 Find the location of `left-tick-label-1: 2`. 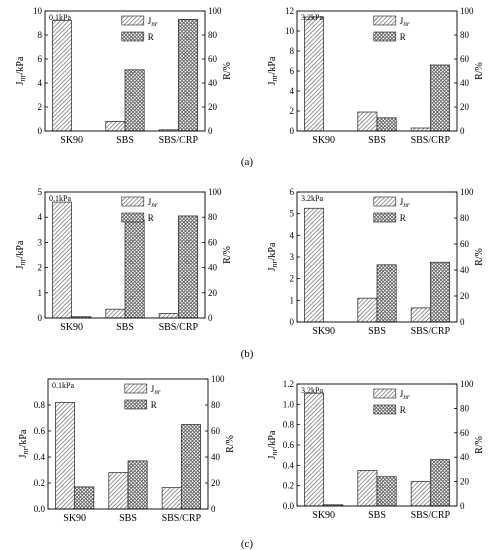

left-tick-label-1: 2 is located at coordinates (292, 111).